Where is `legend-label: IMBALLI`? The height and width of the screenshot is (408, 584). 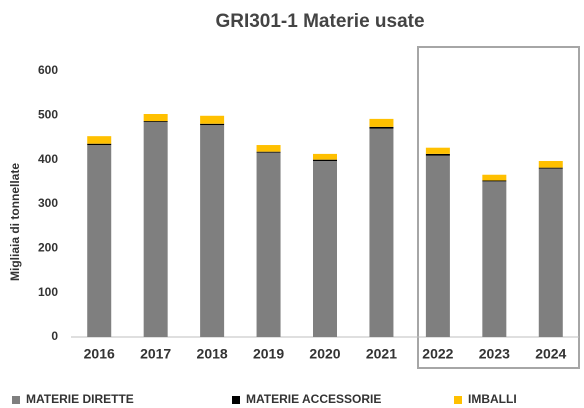
legend-label: IMBALLI is located at coordinates (492, 399).